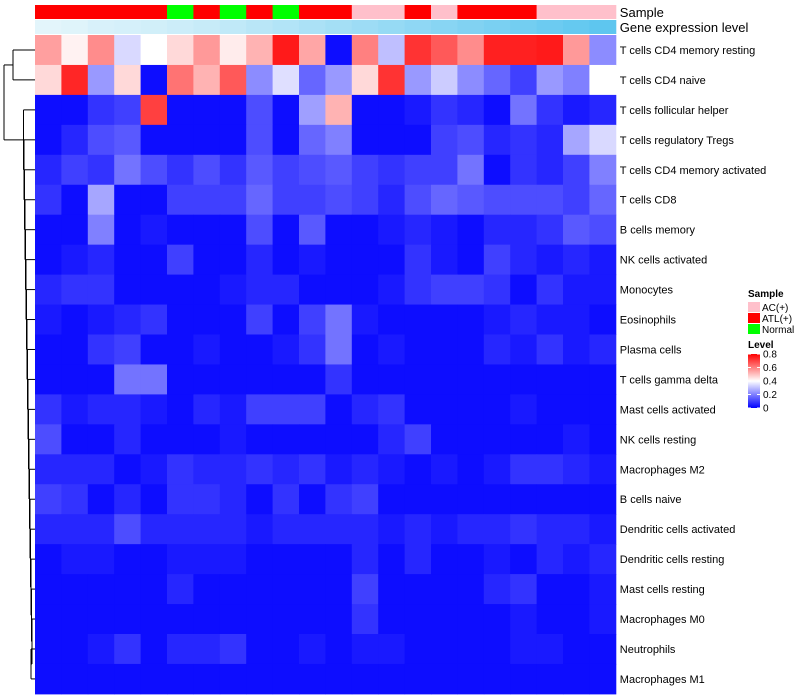  I want to click on row-label: Macrophages M0, so click(662, 620).